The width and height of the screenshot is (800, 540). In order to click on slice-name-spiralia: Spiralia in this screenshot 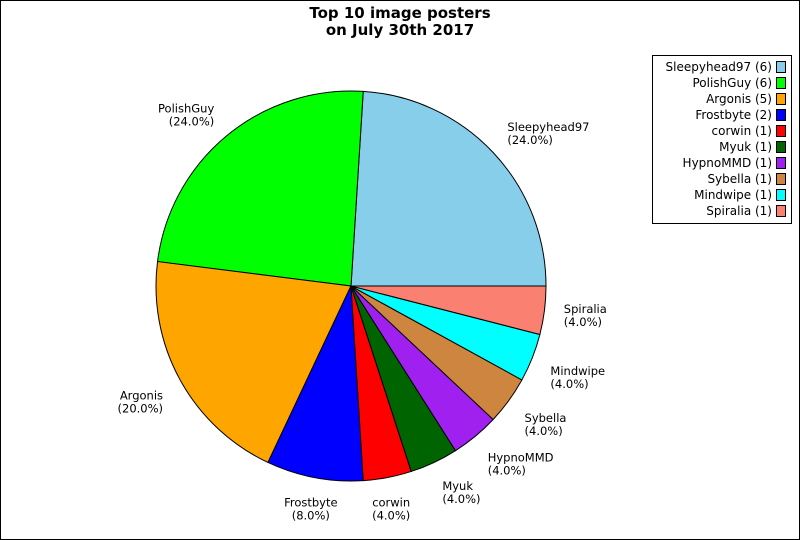, I will do `click(585, 309)`.